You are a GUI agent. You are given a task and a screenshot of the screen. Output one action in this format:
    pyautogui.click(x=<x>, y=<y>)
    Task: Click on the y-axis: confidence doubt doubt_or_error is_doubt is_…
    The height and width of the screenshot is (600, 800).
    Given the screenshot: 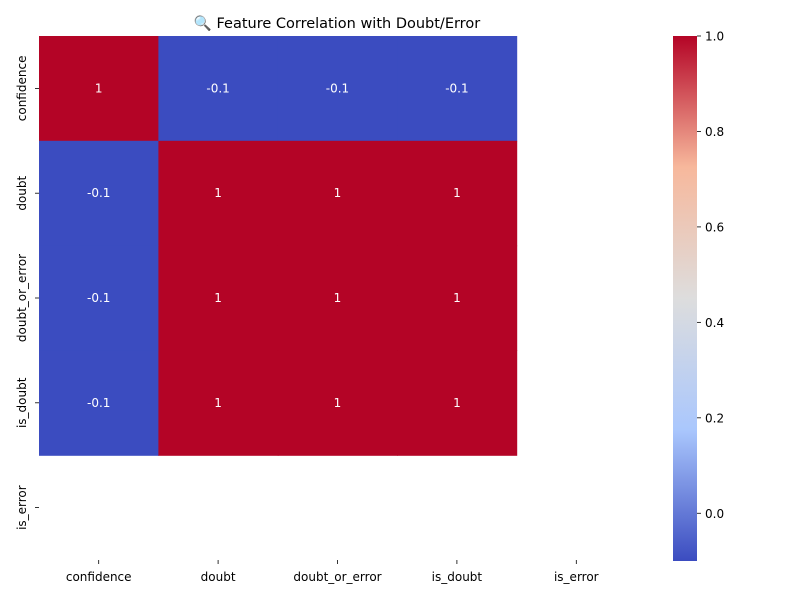 What is the action you would take?
    pyautogui.click(x=27, y=293)
    